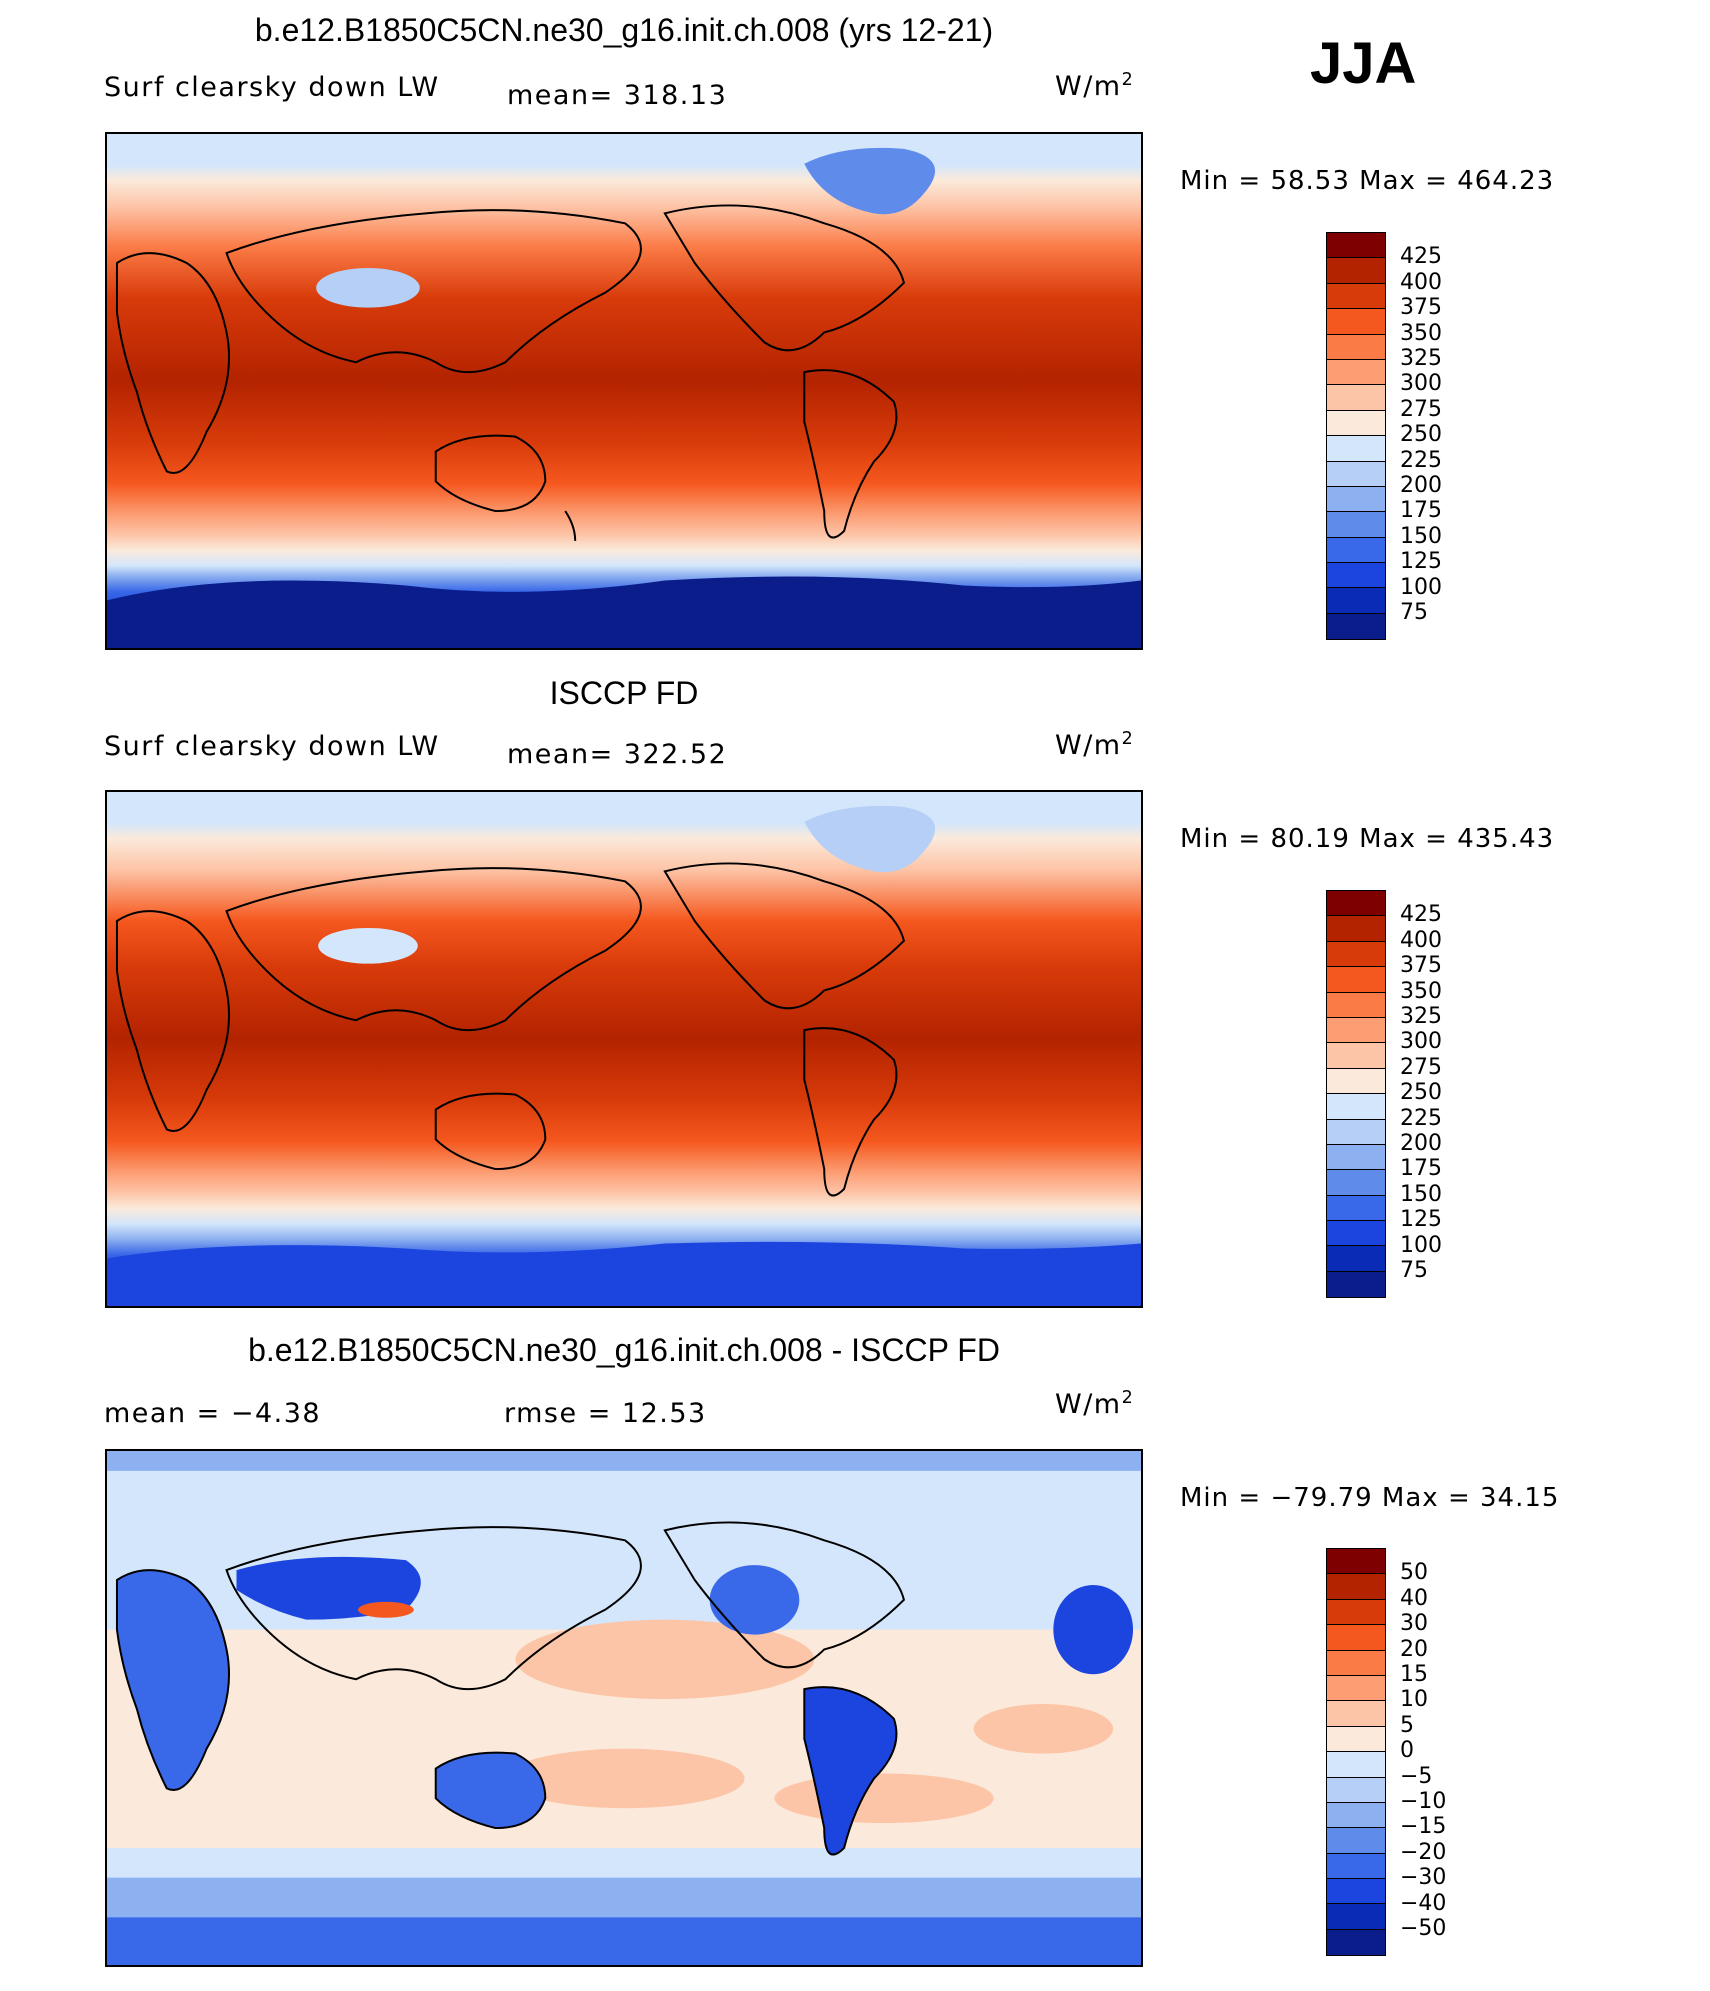  What do you see at coordinates (1095, 745) in the screenshot?
I see `panel2-units-label: W/m2` at bounding box center [1095, 745].